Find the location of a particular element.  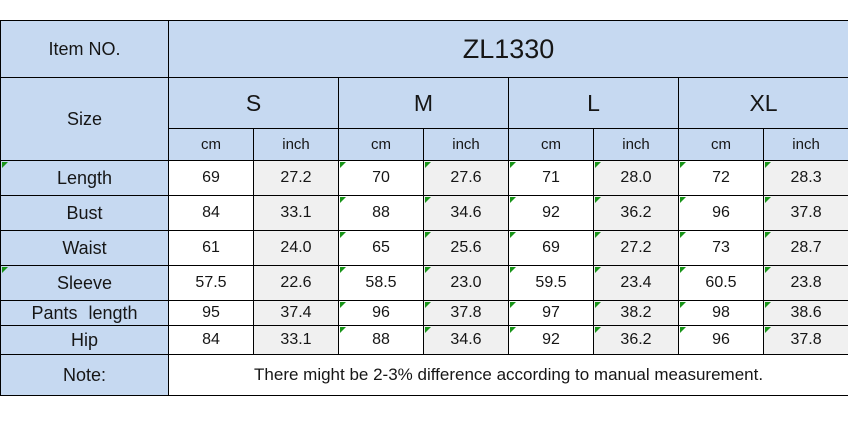

unit-inch-s: inch is located at coordinates (296, 144).